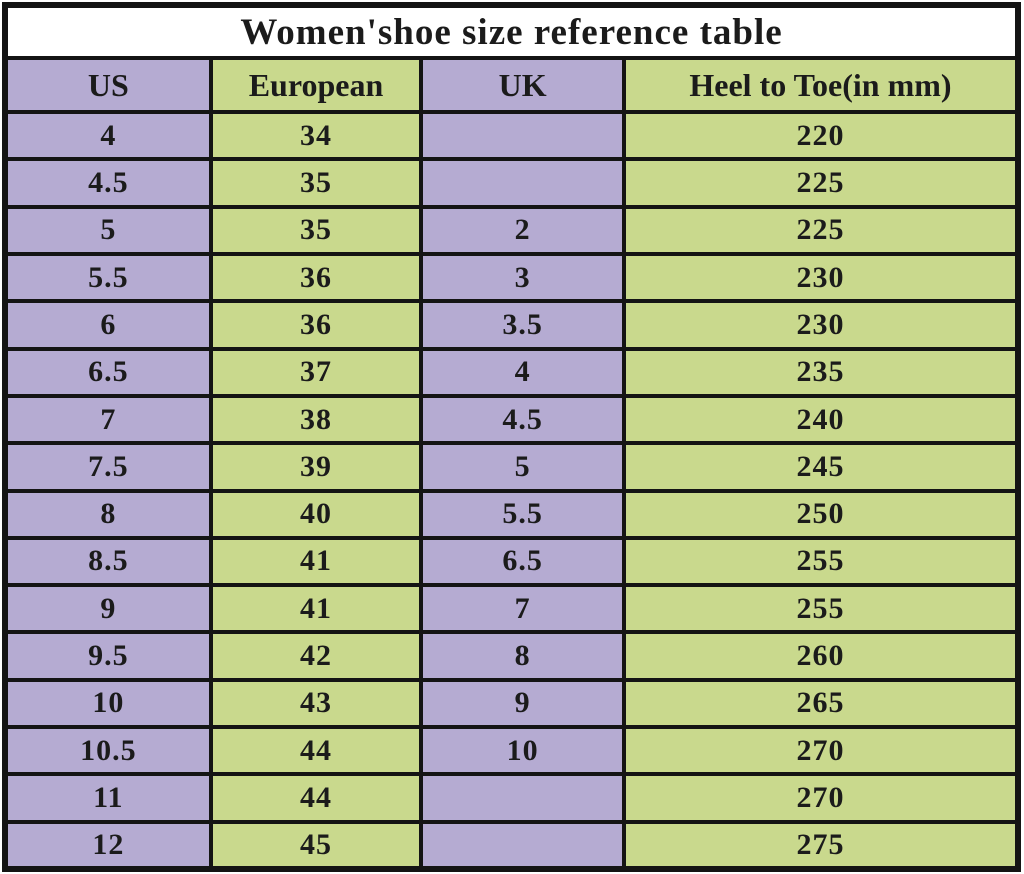  I want to click on table-row: 8 40 5.5 250, so click(512, 514).